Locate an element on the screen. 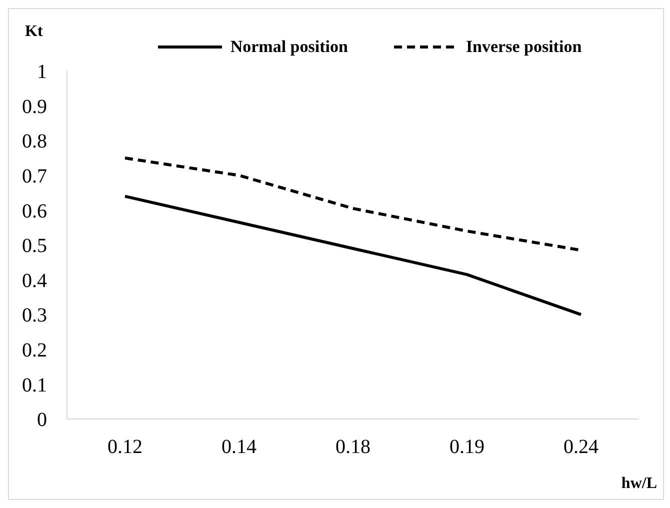 Image resolution: width=670 pixels, height=508 pixels. y-tick-label: 0.9 is located at coordinates (34, 107).